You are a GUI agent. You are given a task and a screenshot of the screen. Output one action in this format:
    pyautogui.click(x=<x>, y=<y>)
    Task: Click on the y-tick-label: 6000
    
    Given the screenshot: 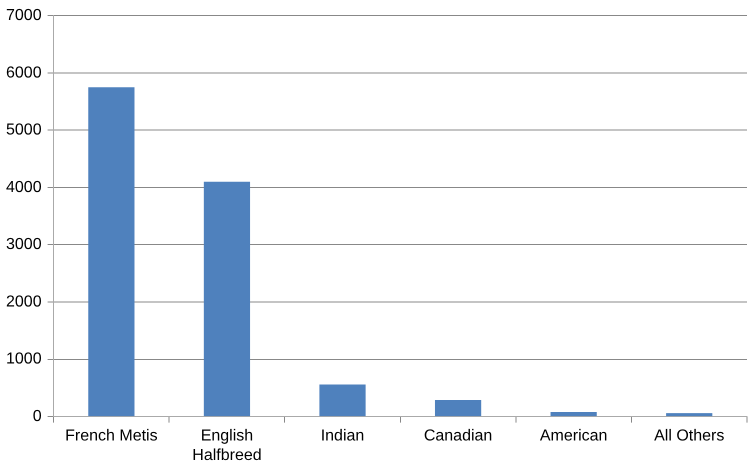 What is the action you would take?
    pyautogui.click(x=24, y=73)
    